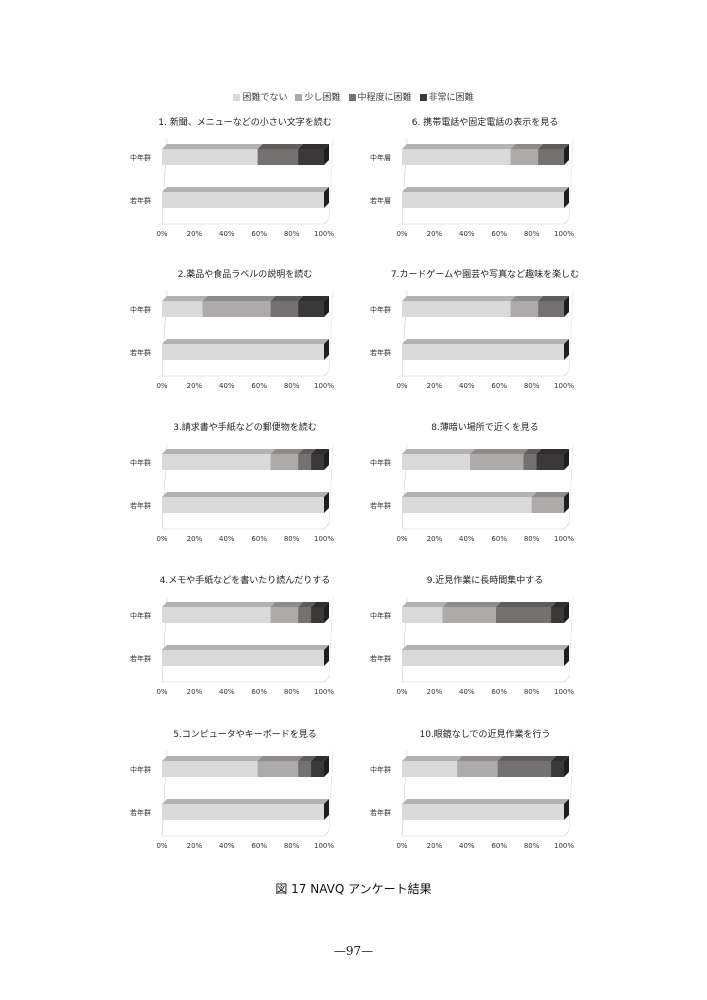  What do you see at coordinates (245, 275) in the screenshot?
I see `chart-title: 2.薬品や食品ラベルの説明を読む` at bounding box center [245, 275].